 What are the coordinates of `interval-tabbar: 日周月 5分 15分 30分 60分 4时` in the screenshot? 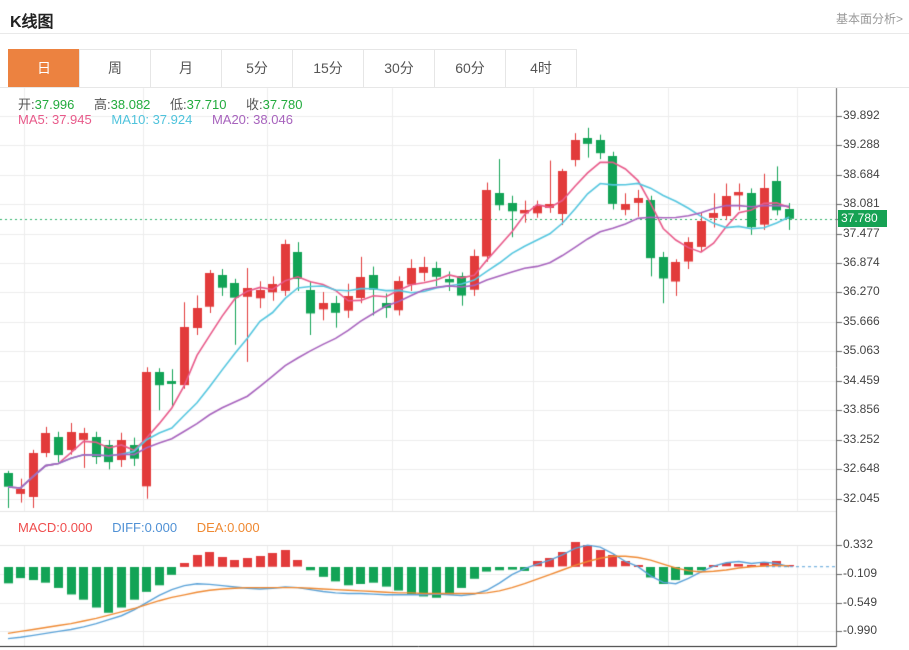 It's located at (292, 68).